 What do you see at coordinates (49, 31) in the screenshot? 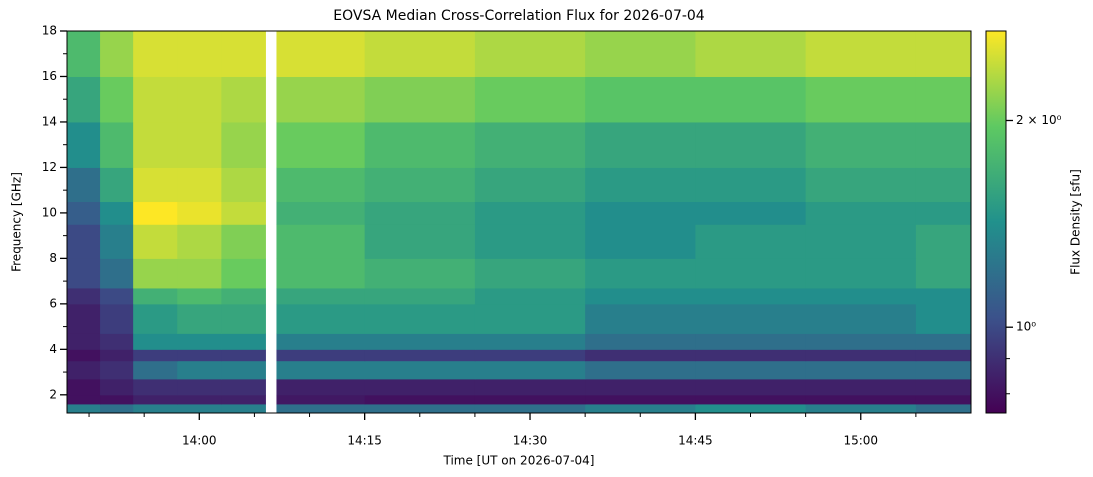
I see `y-tick-label: 18` at bounding box center [49, 31].